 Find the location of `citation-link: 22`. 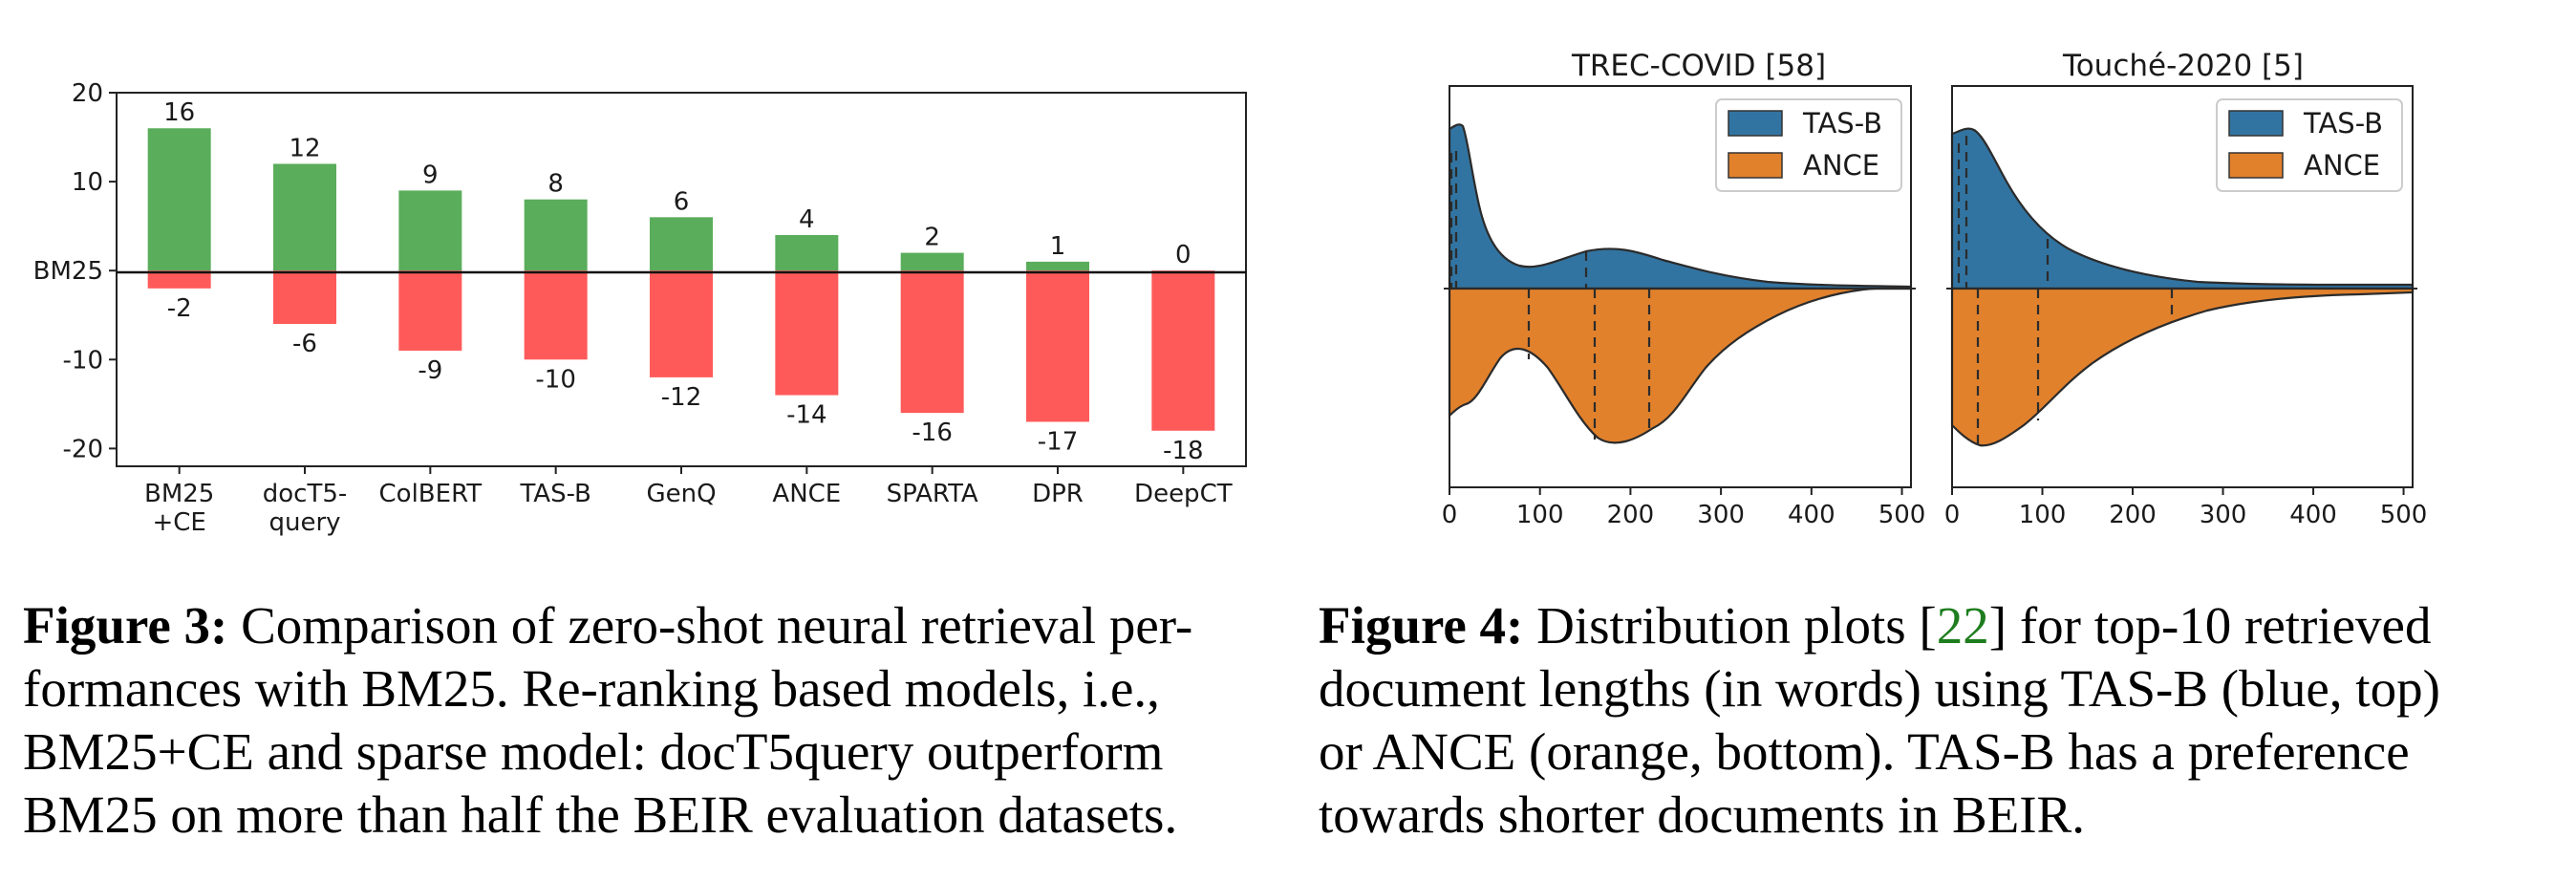

citation-link: 22 is located at coordinates (1962, 625).